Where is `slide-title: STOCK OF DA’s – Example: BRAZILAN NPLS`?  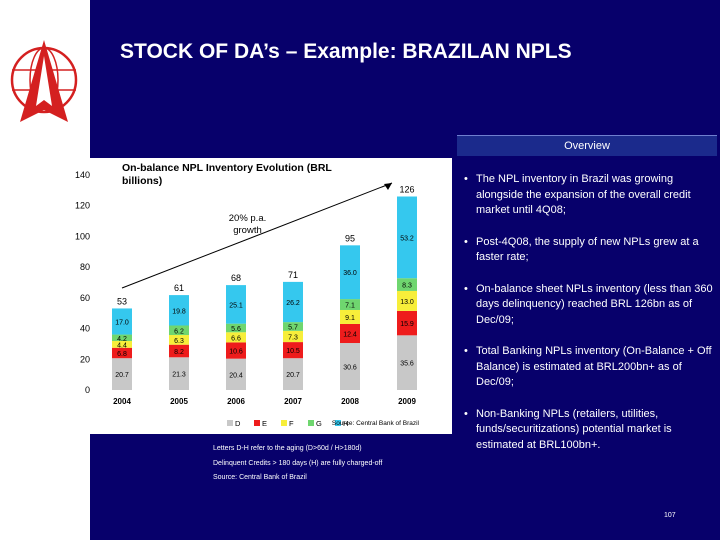
slide-title: STOCK OF DA’s – Example: BRAZILAN NPLS is located at coordinates (346, 51).